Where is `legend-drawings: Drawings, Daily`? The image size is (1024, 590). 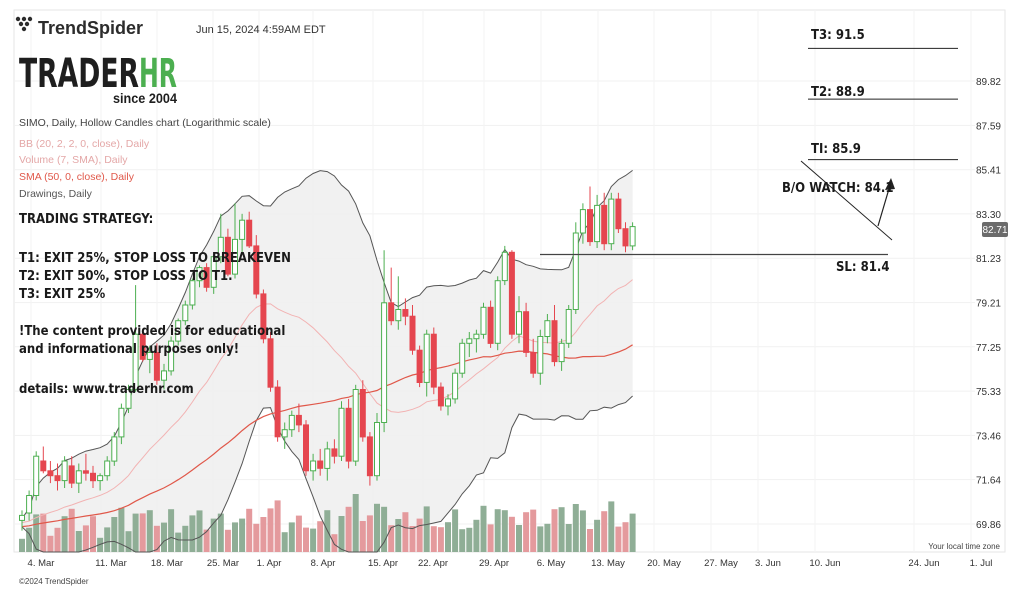 legend-drawings: Drawings, Daily is located at coordinates (56, 194).